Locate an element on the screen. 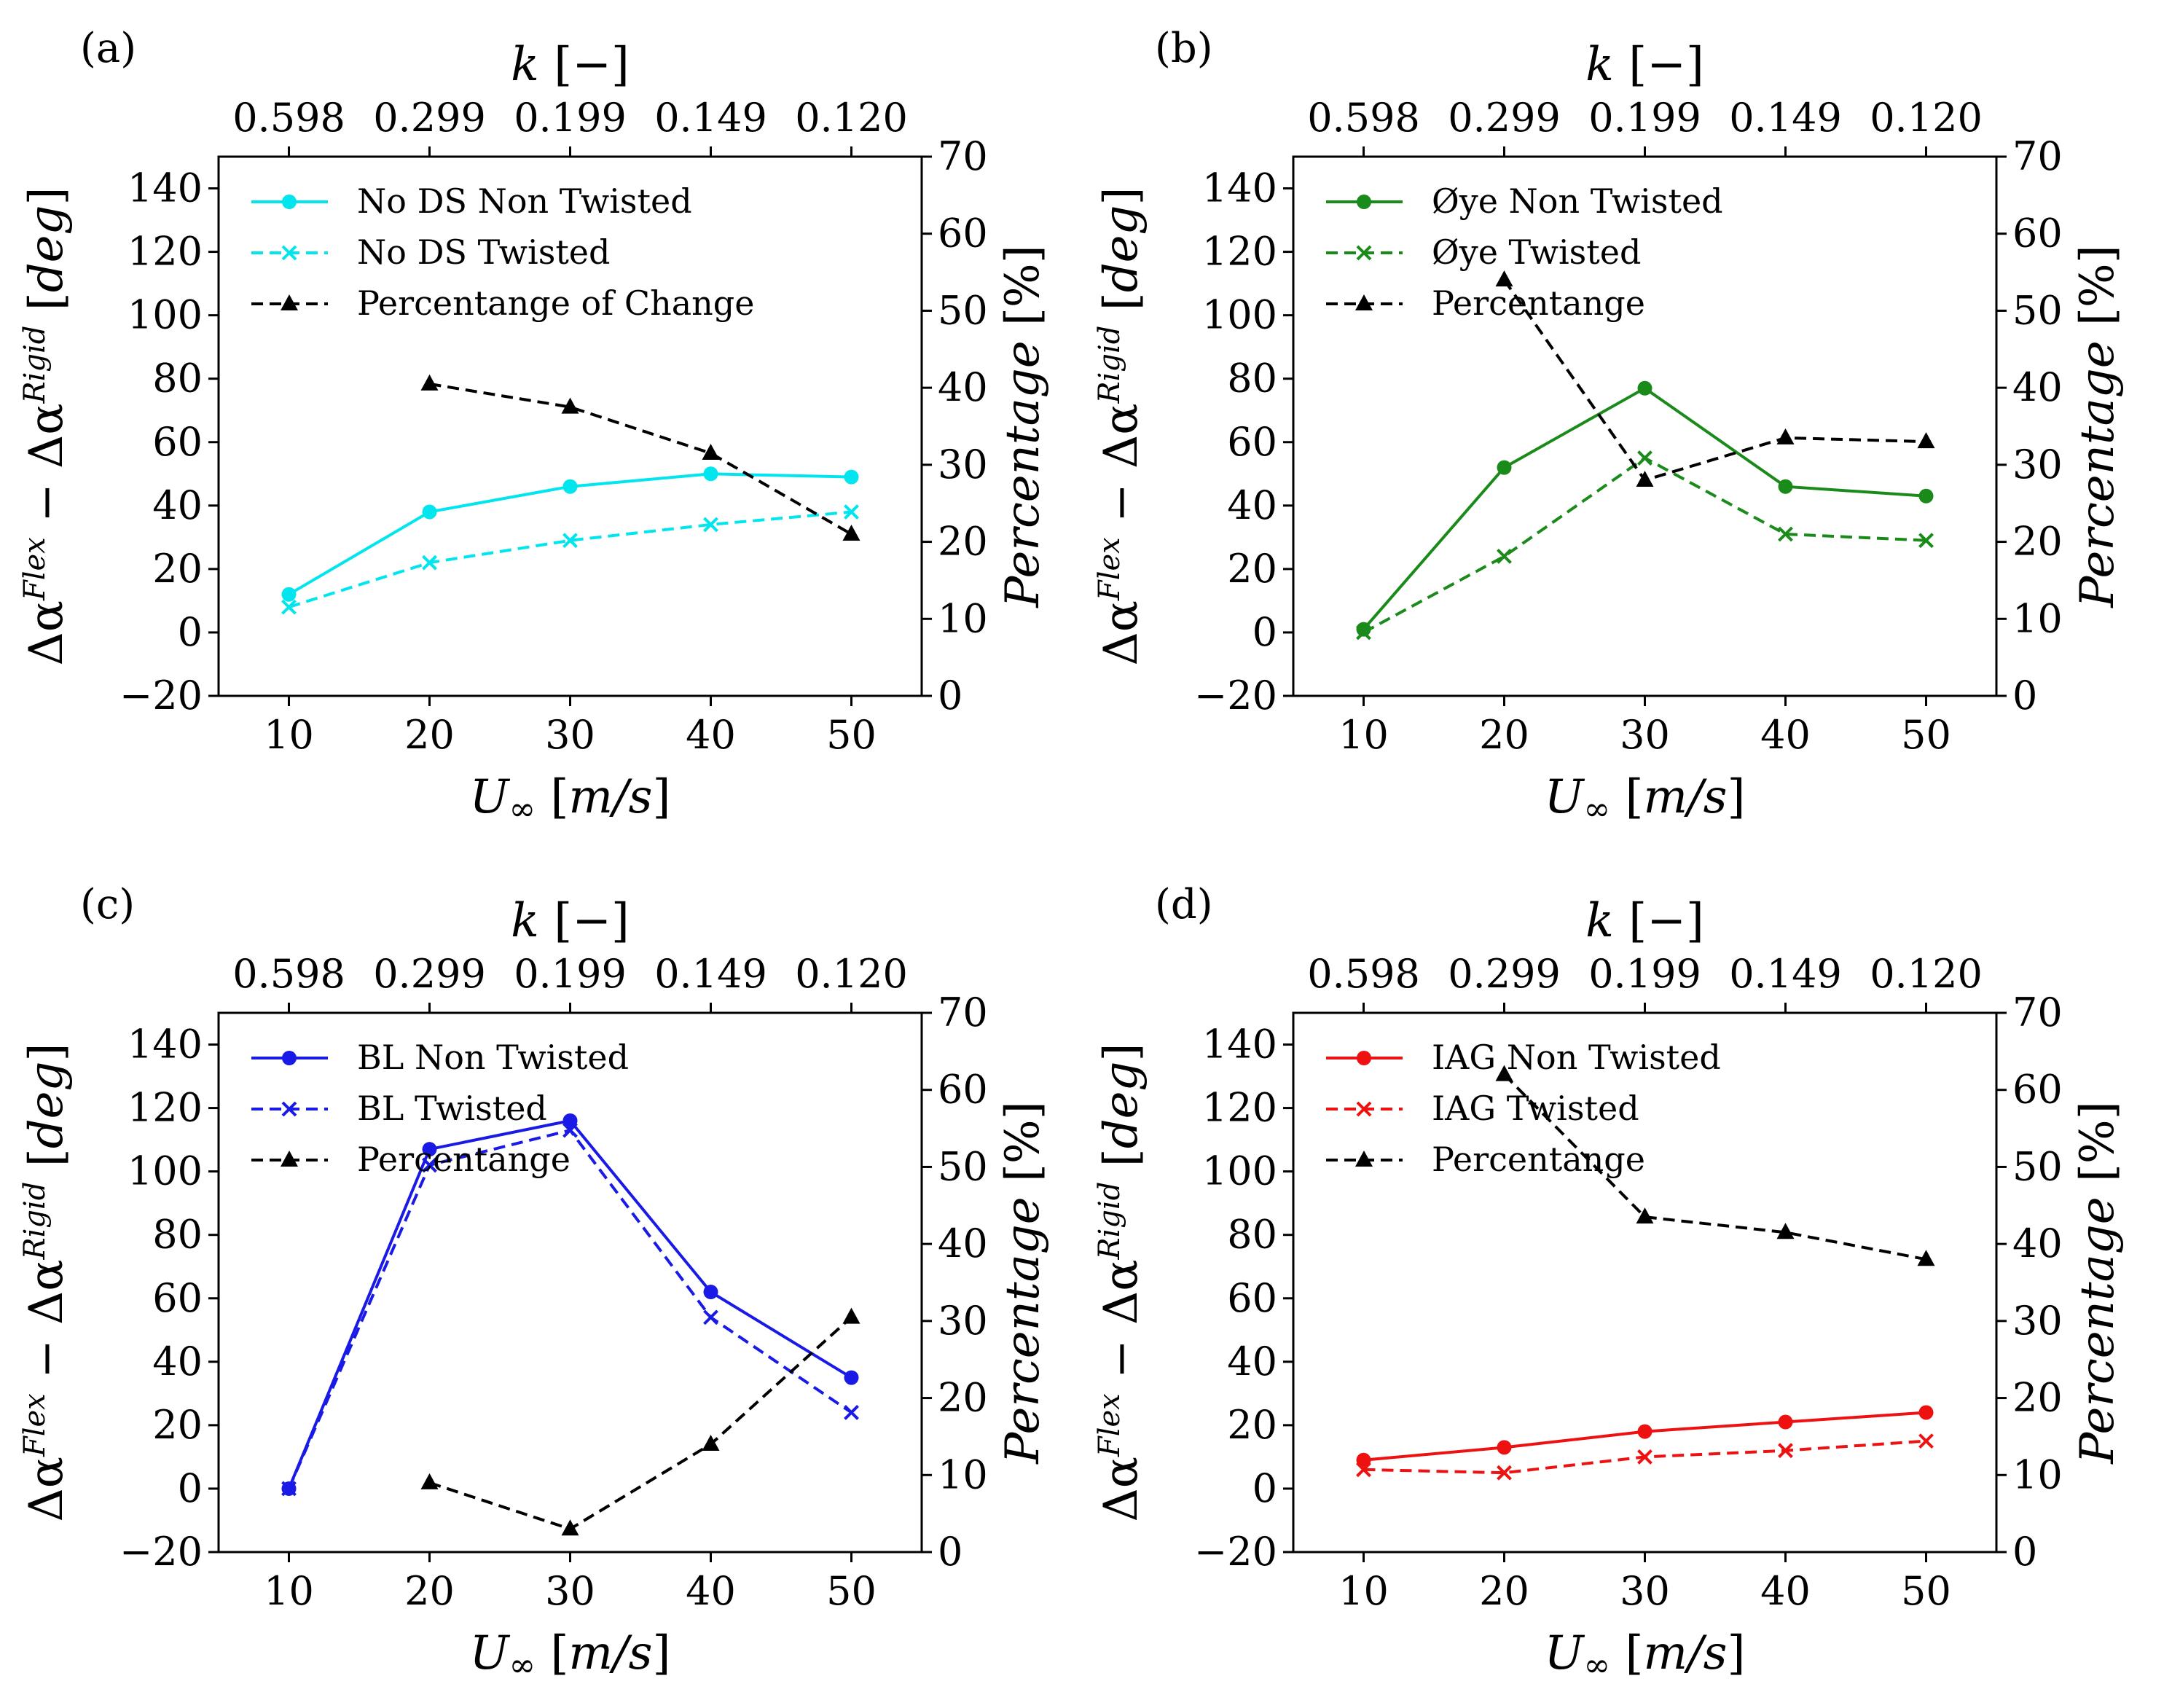 The width and height of the screenshot is (2172, 1708). panel-letter: (c) is located at coordinates (107, 904).